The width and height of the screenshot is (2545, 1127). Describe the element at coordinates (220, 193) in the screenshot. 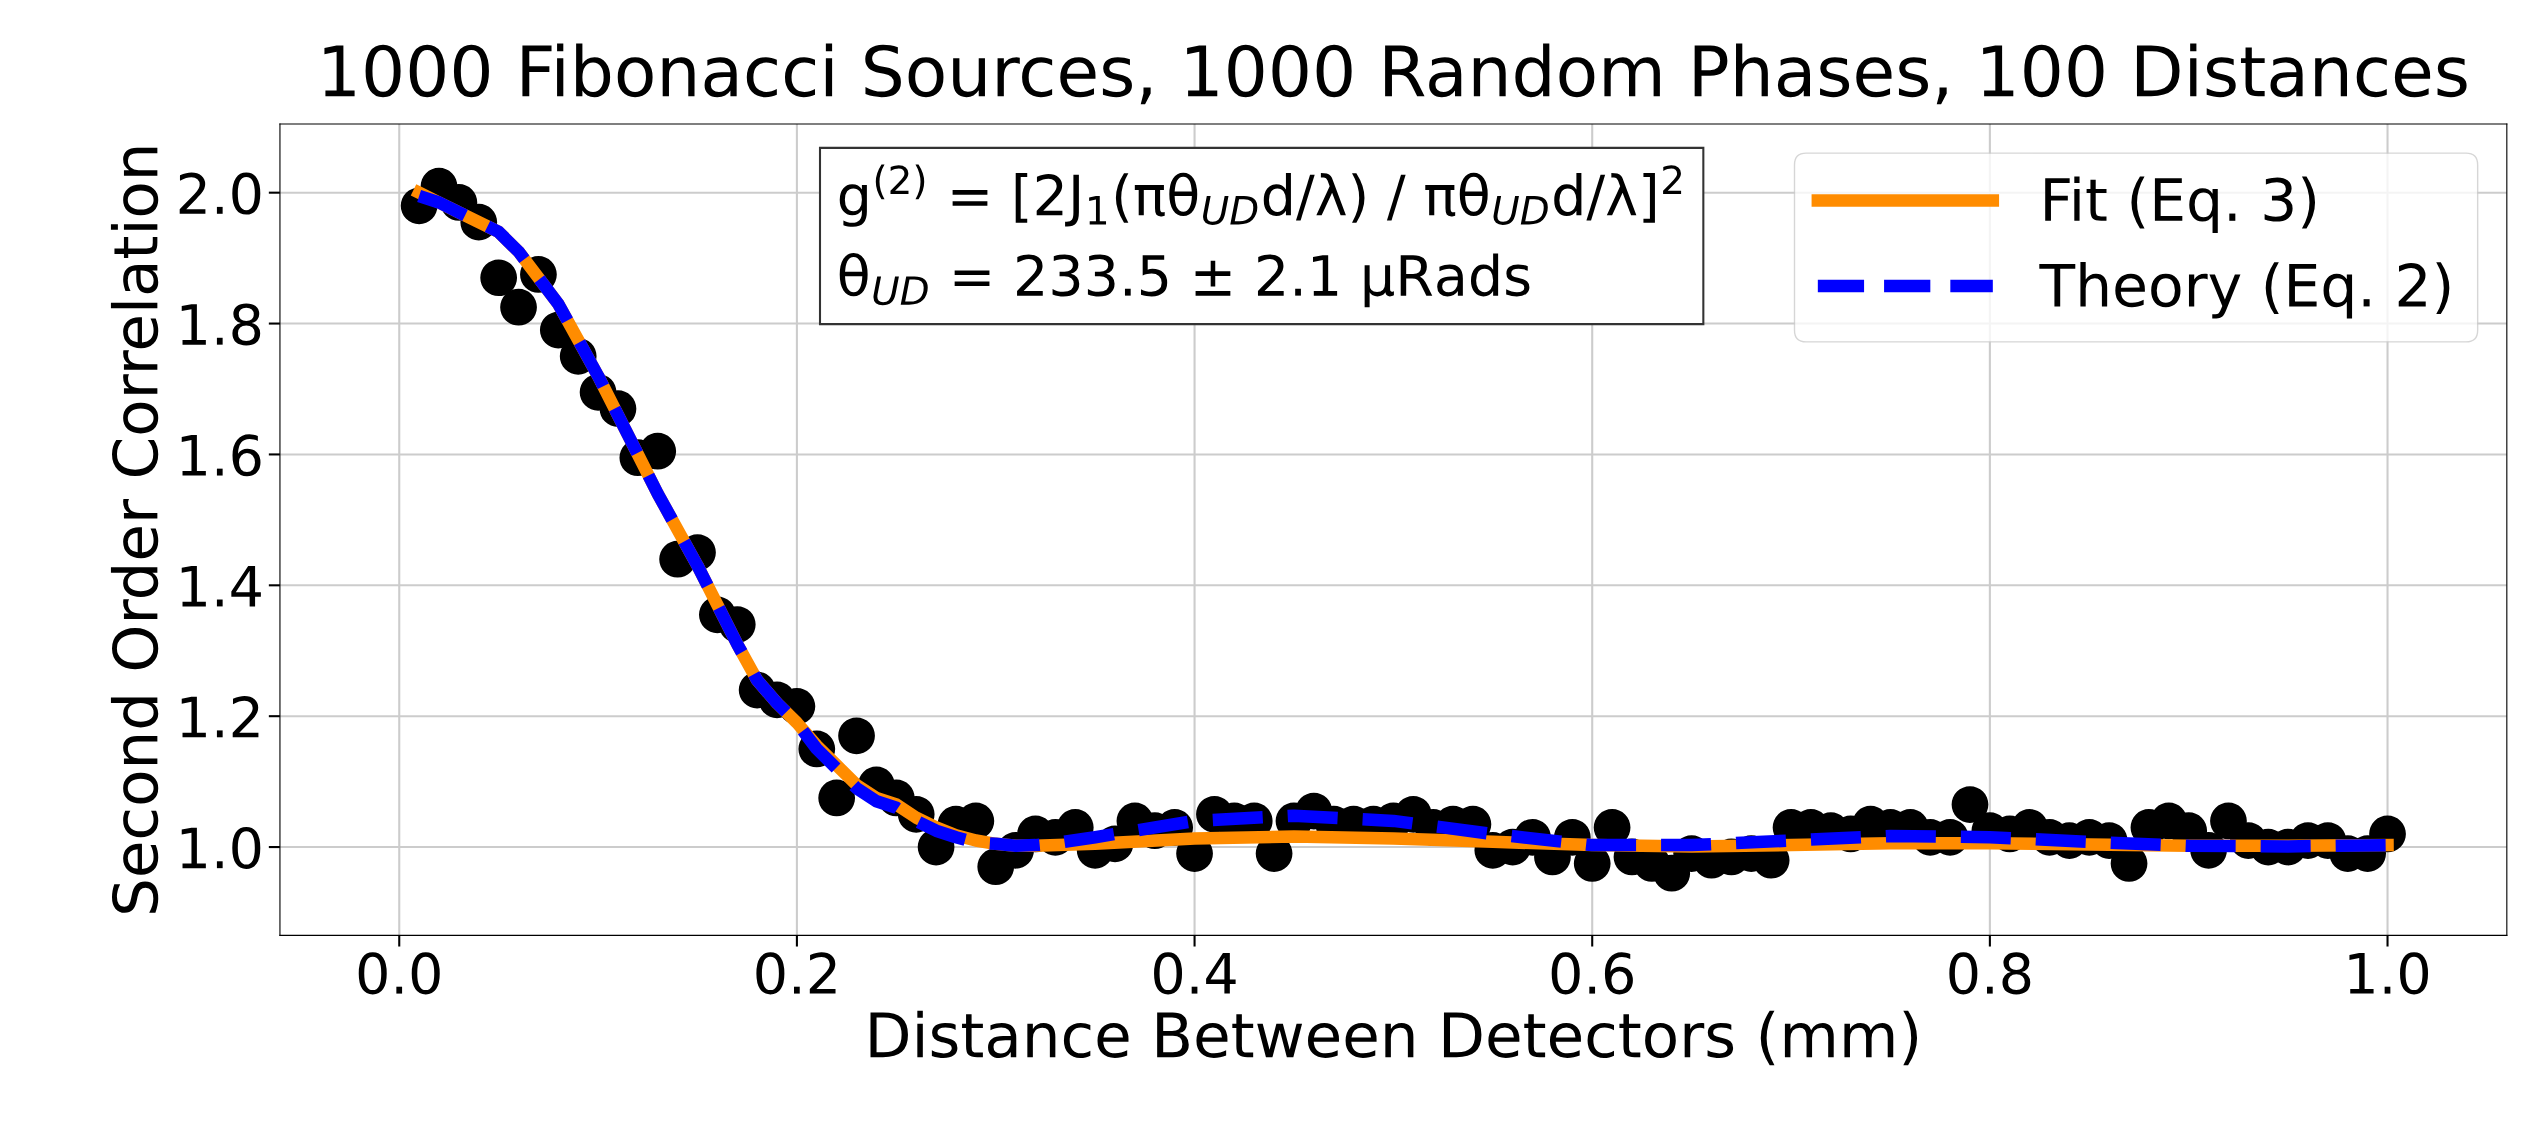

I see `y-tick-label: 2.0` at that location.